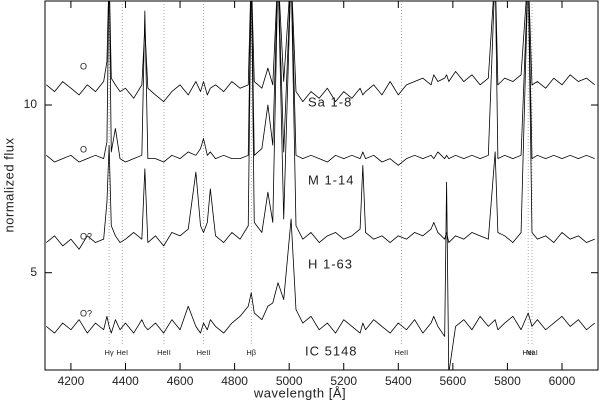 Image resolution: width=600 pixels, height=407 pixels. I want to click on reference-label: Hβ, so click(251, 352).